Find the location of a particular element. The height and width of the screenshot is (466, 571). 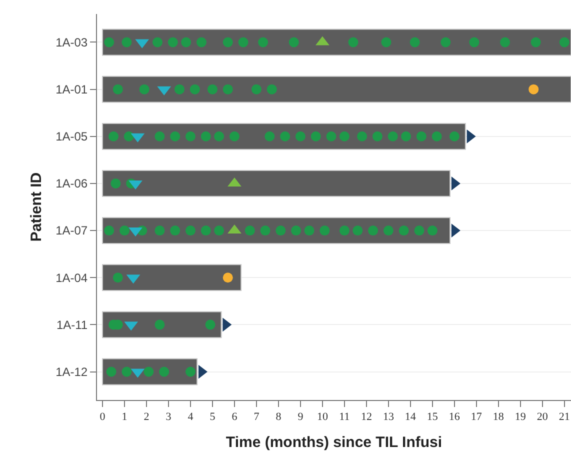

x-tick-label: 17 is located at coordinates (476, 417).